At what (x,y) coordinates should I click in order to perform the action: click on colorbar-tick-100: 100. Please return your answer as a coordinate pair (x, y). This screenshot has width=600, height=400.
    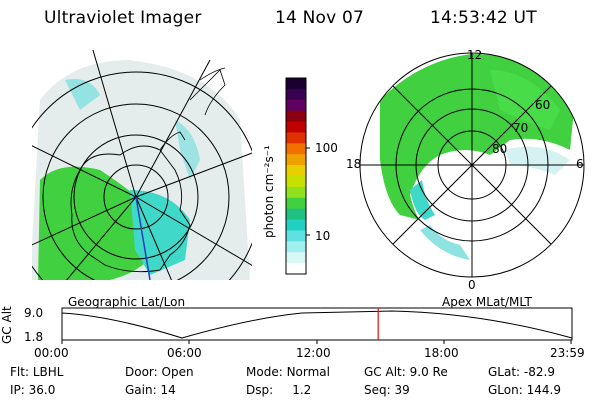
    Looking at the image, I should click on (326, 148).